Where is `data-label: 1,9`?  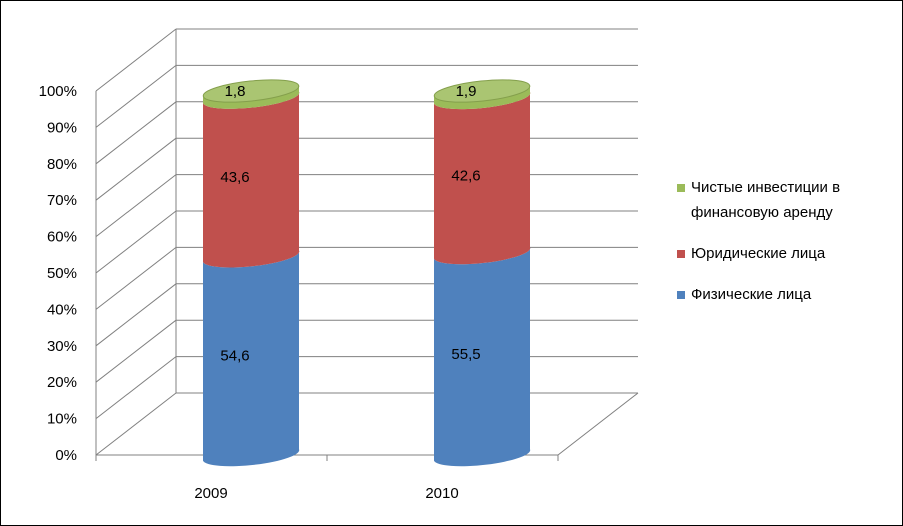
data-label: 1,9 is located at coordinates (466, 91).